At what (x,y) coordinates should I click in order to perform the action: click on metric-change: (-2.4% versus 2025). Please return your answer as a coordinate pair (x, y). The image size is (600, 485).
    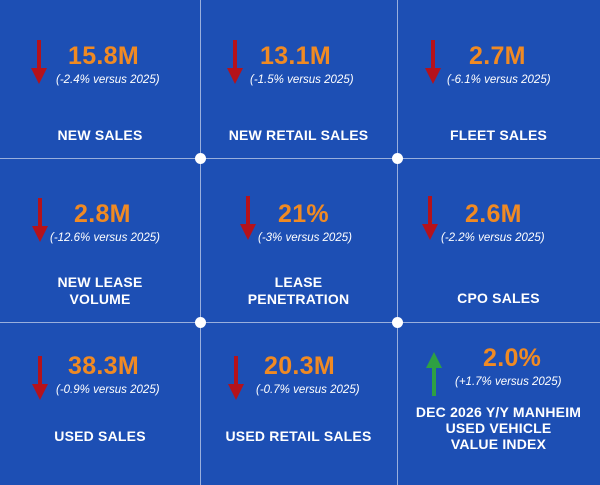
    Looking at the image, I should click on (108, 80).